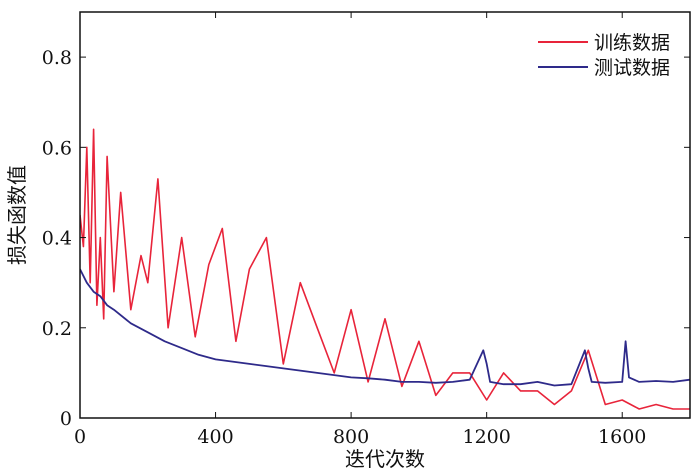 This screenshot has width=700, height=473. I want to click on x-tick-label: 1600, so click(622, 437).